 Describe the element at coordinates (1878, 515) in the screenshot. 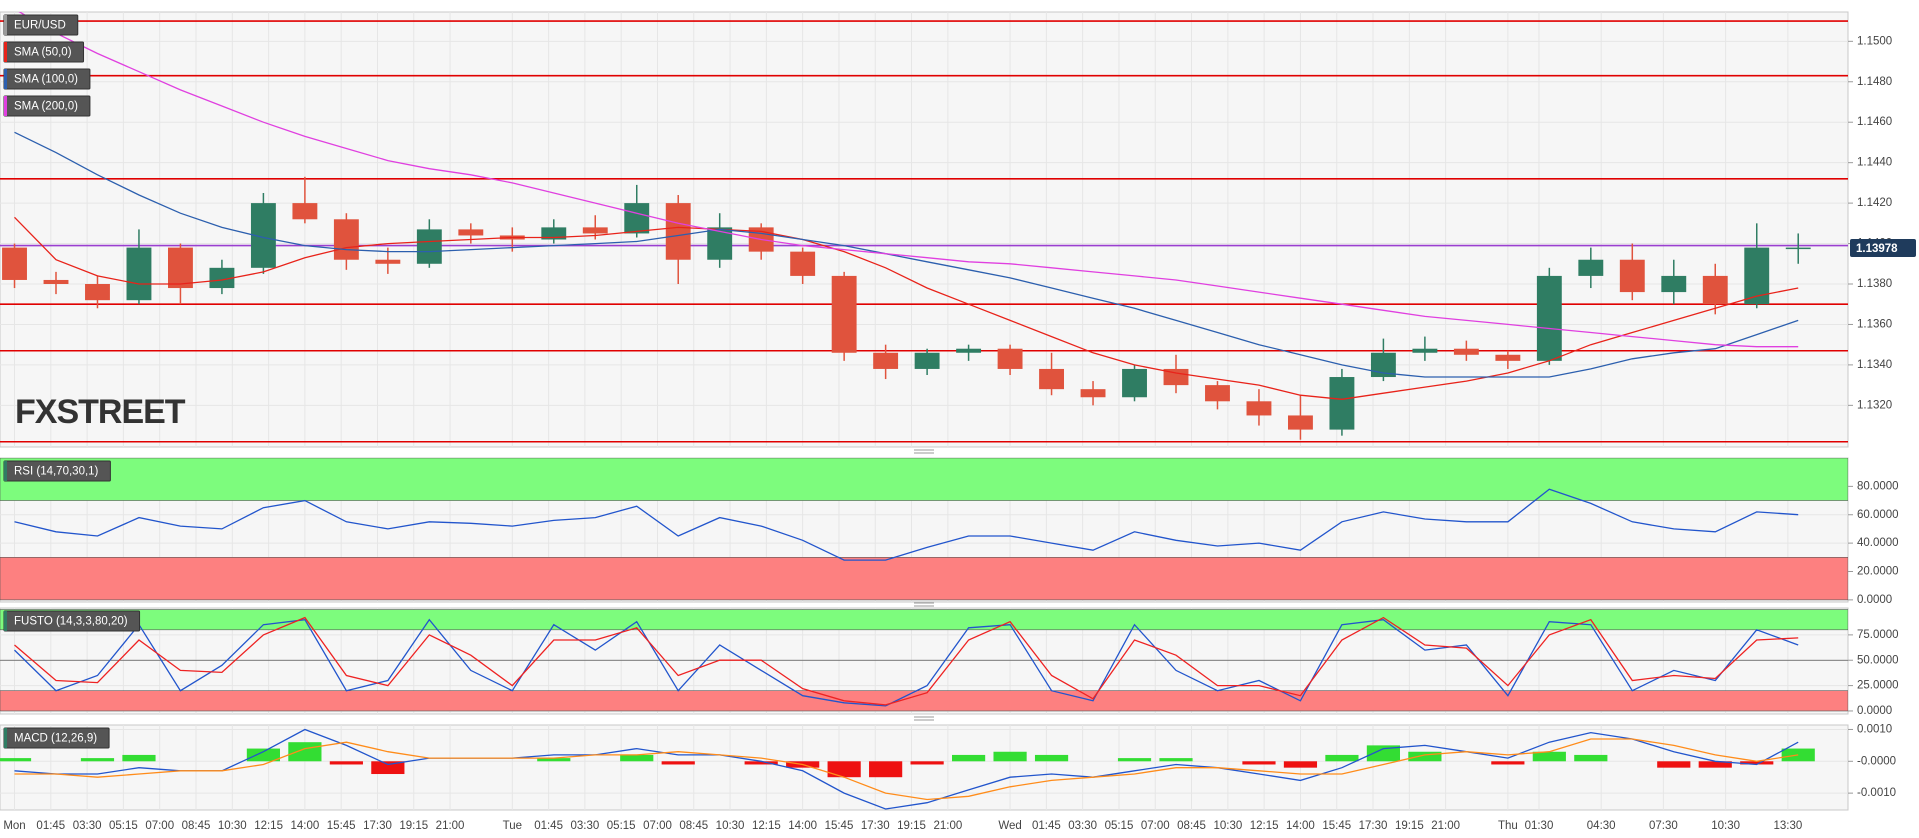

I see `y-tick-label: 60.0000` at that location.